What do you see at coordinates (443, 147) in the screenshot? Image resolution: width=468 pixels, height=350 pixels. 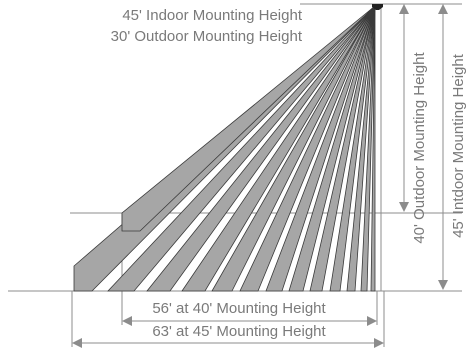 I see `indoor-height-dimension` at bounding box center [443, 147].